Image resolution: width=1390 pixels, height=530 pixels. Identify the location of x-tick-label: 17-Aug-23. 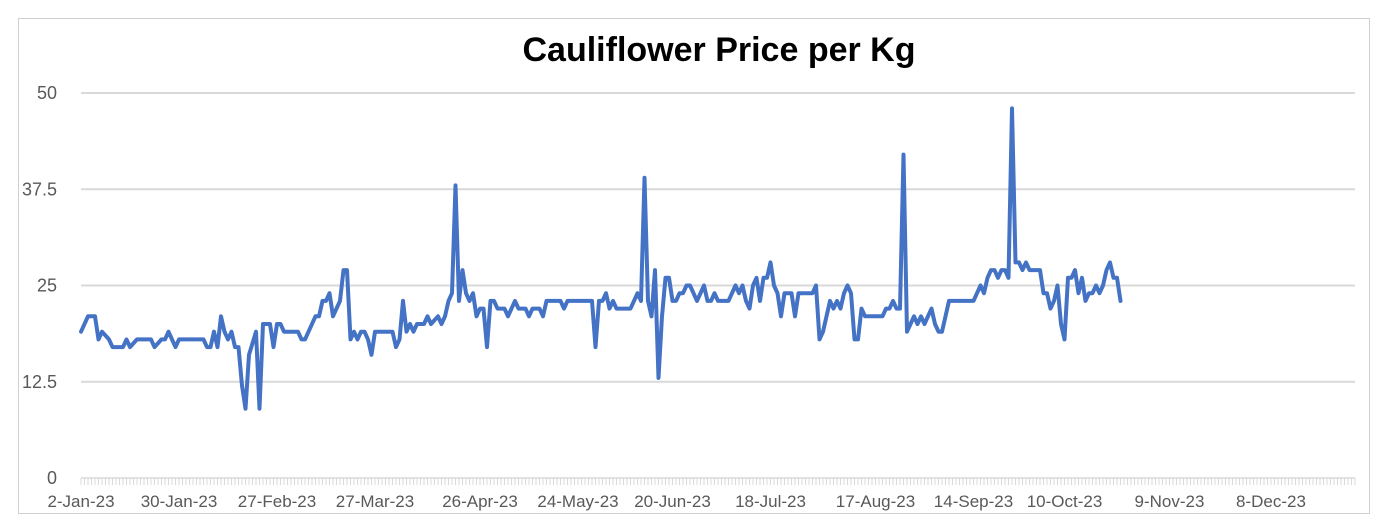
(875, 501).